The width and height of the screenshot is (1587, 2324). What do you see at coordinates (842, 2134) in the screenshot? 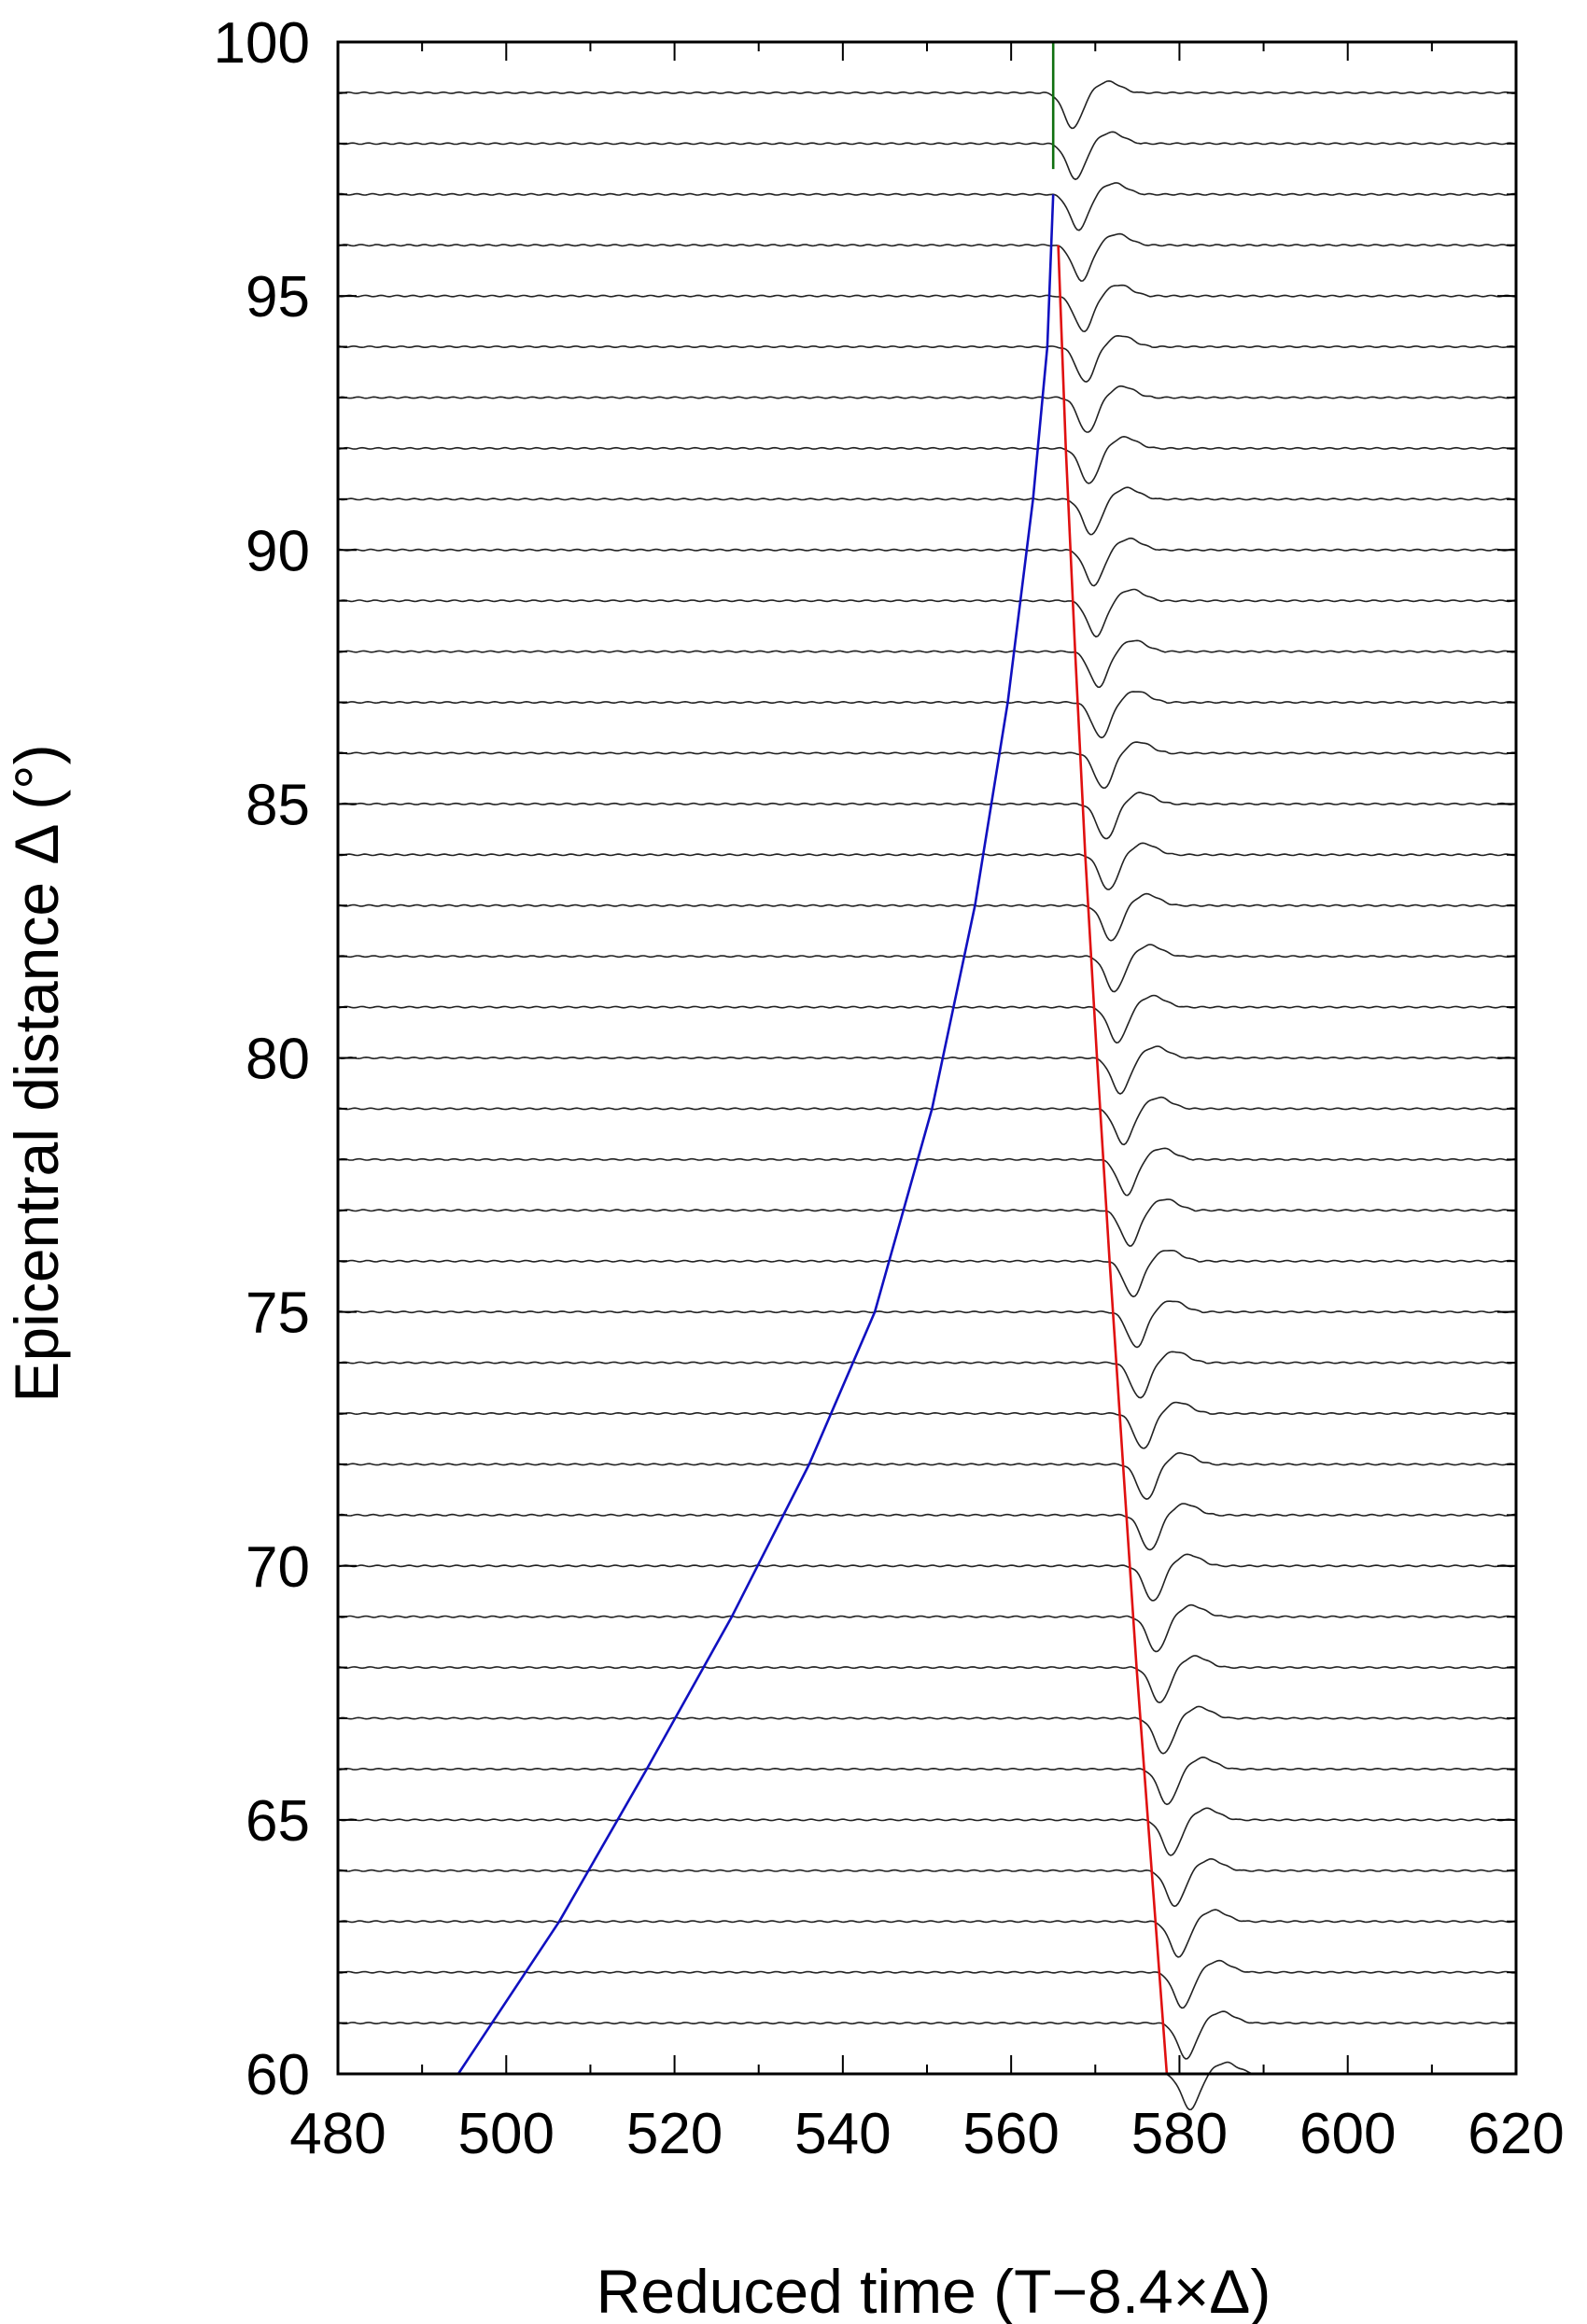
I see `x-tick-label: 540` at bounding box center [842, 2134].